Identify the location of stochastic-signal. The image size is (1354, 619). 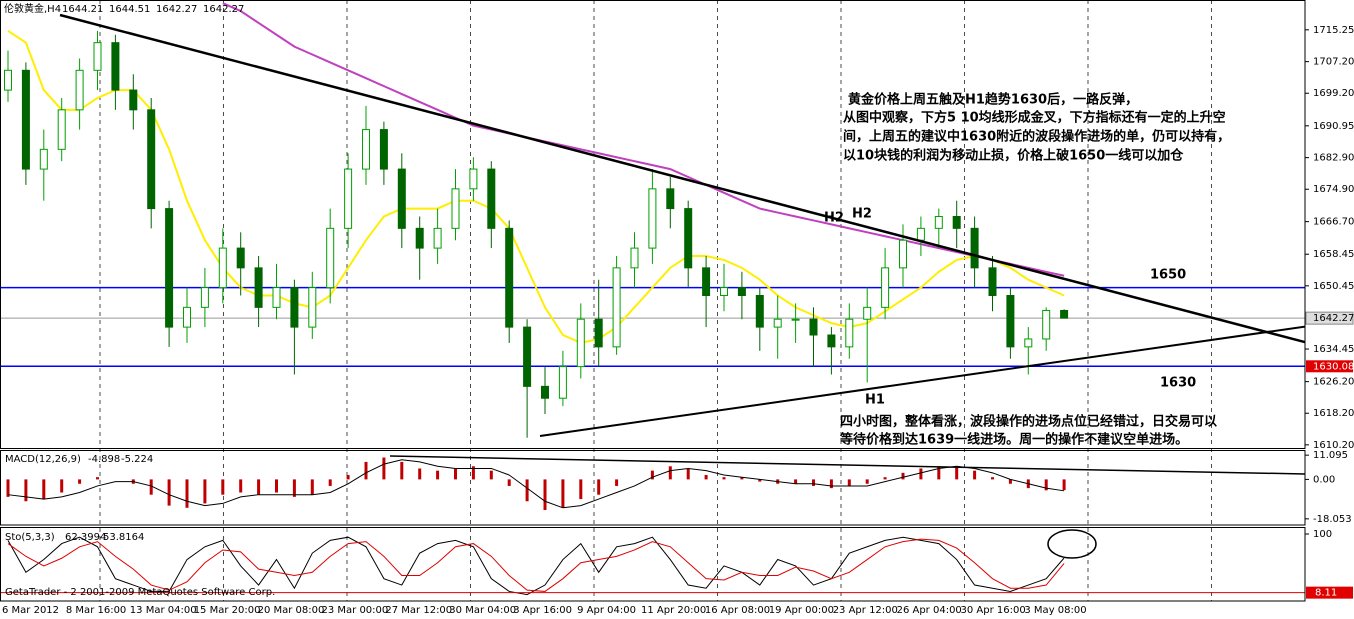
(536, 565).